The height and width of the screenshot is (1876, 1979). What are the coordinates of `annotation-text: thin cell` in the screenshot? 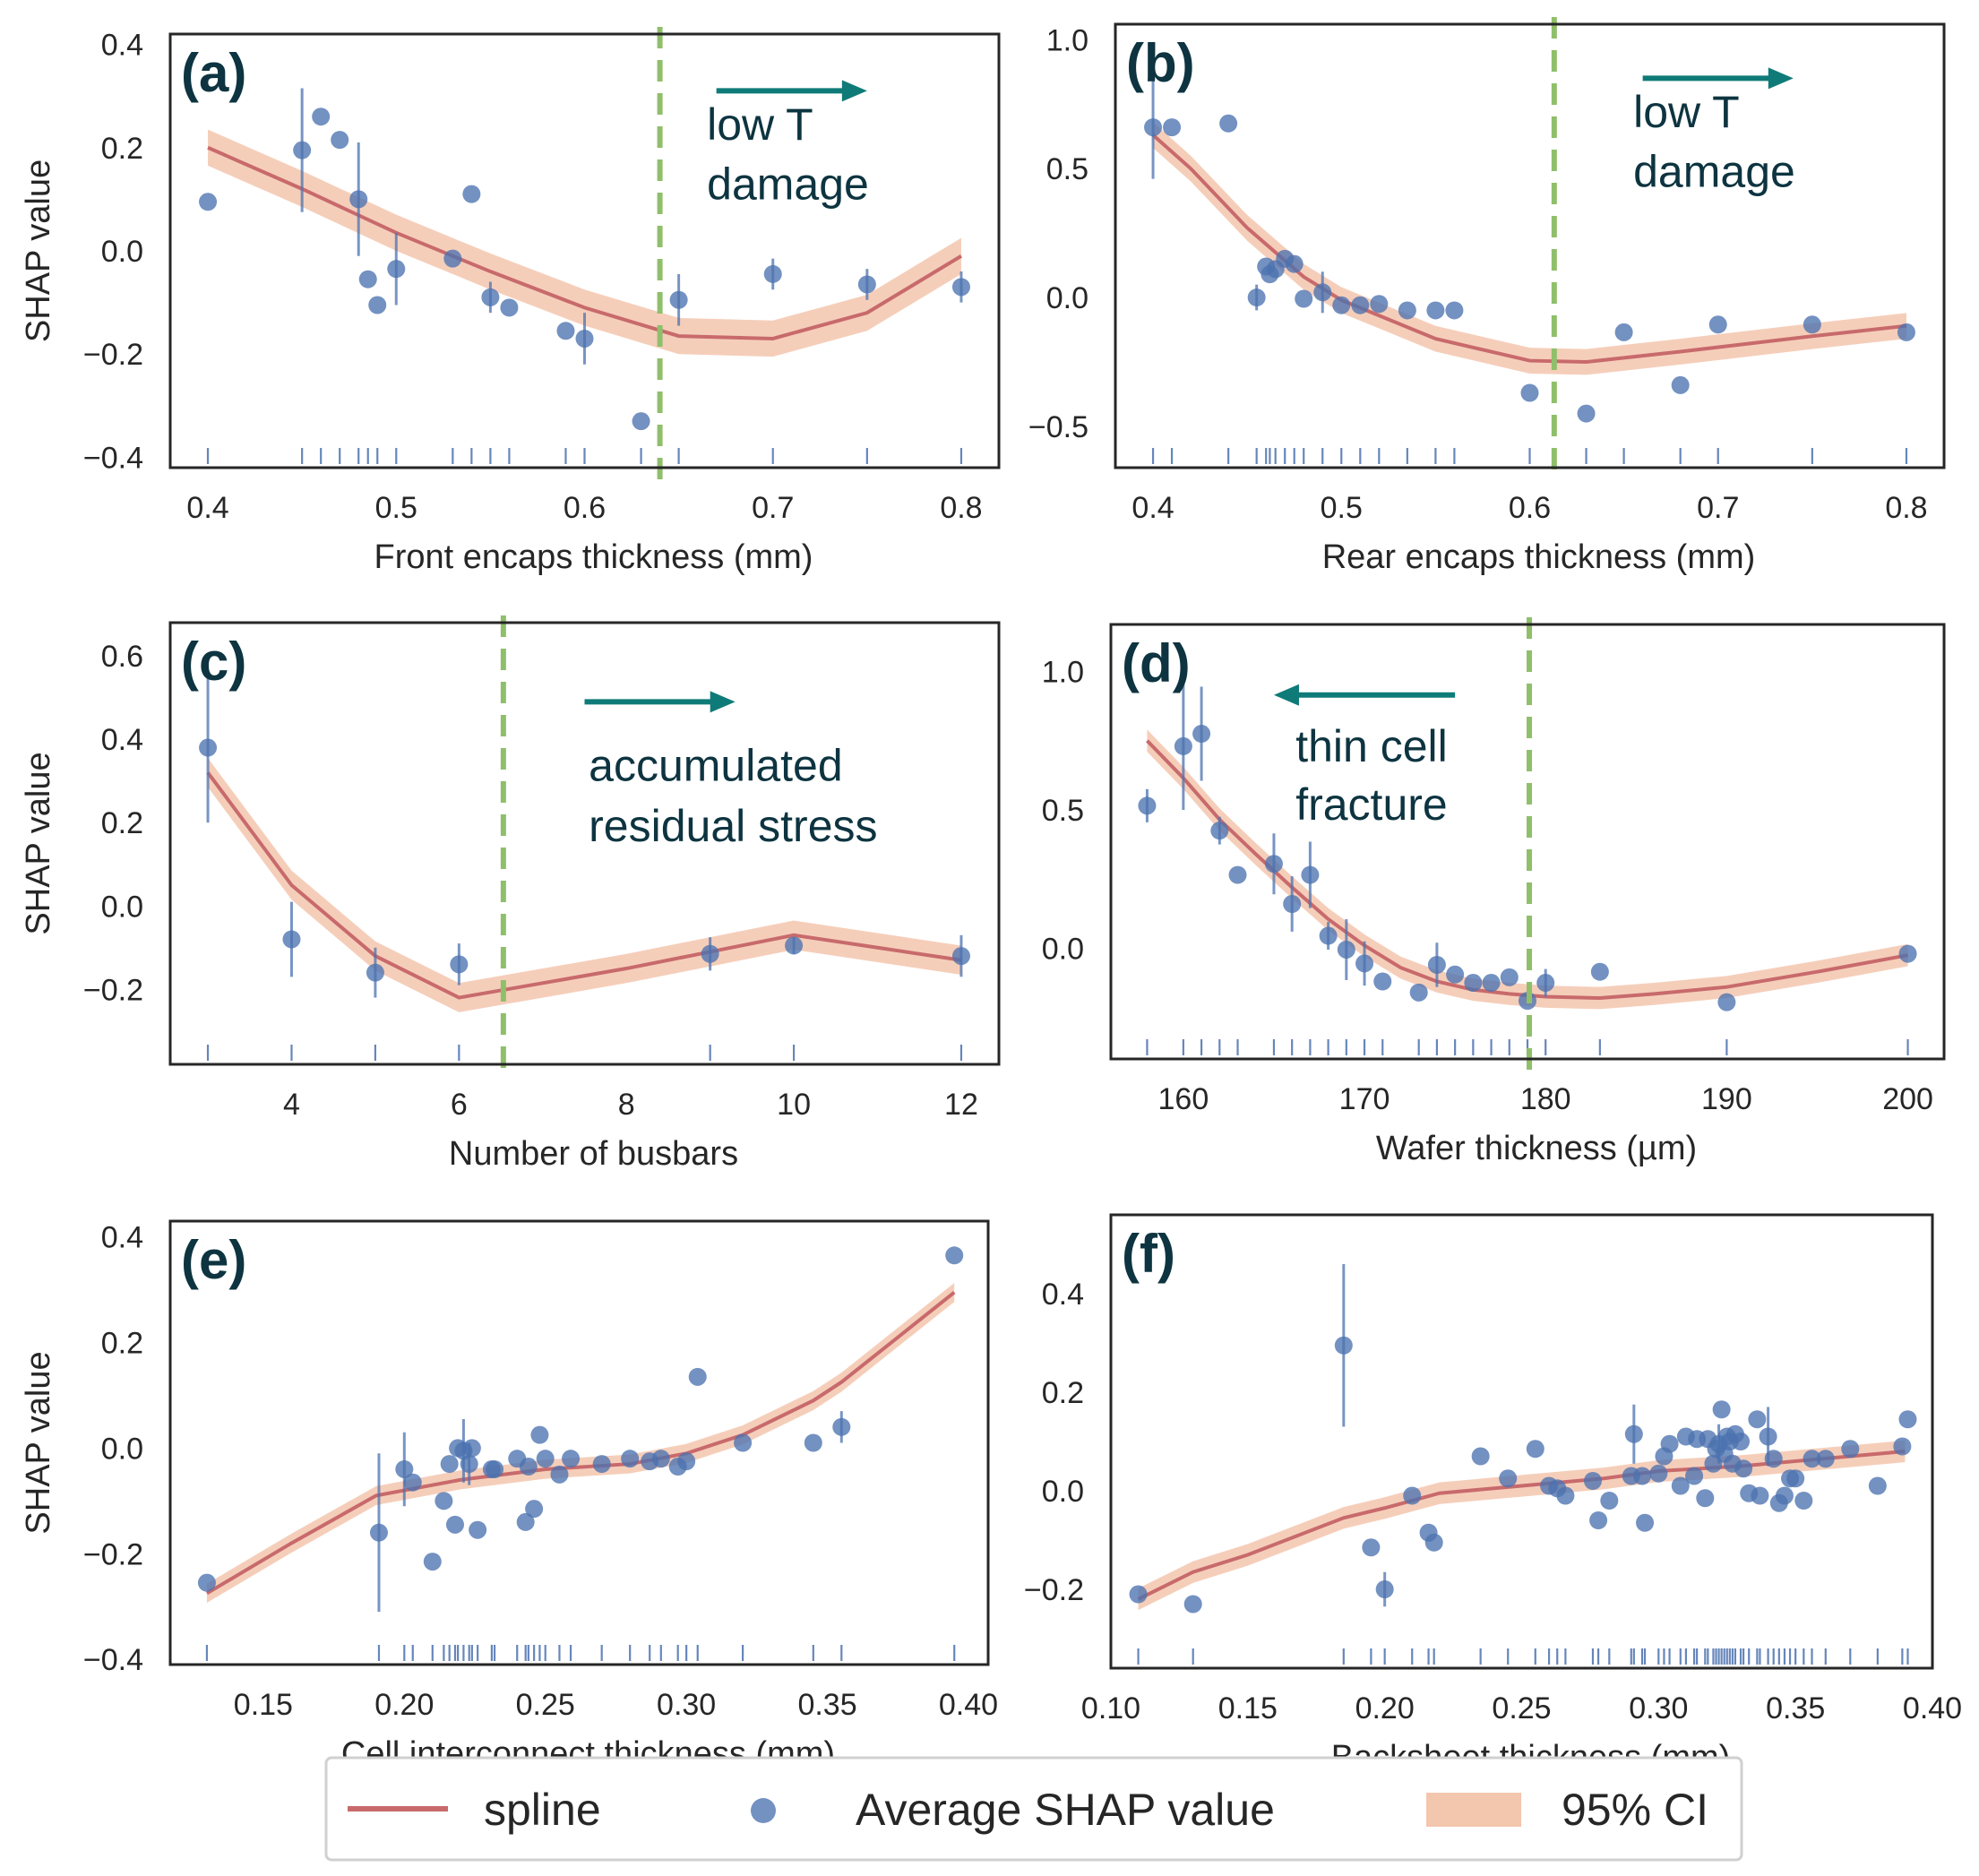 It's located at (1371, 746).